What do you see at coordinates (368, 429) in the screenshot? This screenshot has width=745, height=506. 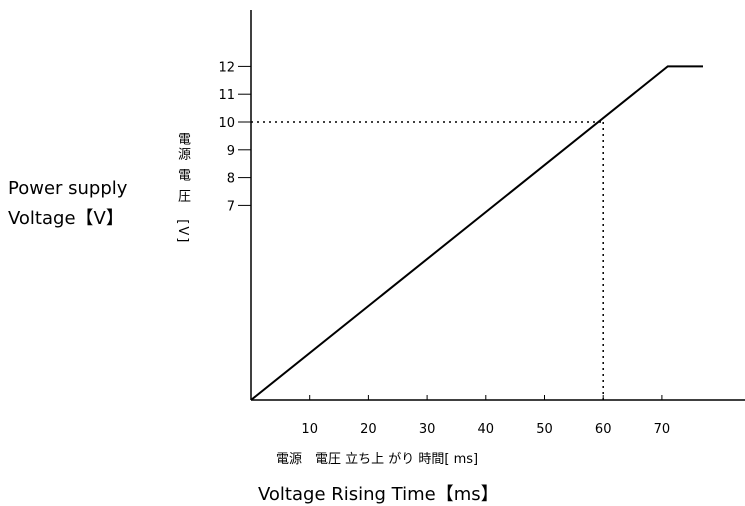 I see `x-tick-label: 20` at bounding box center [368, 429].